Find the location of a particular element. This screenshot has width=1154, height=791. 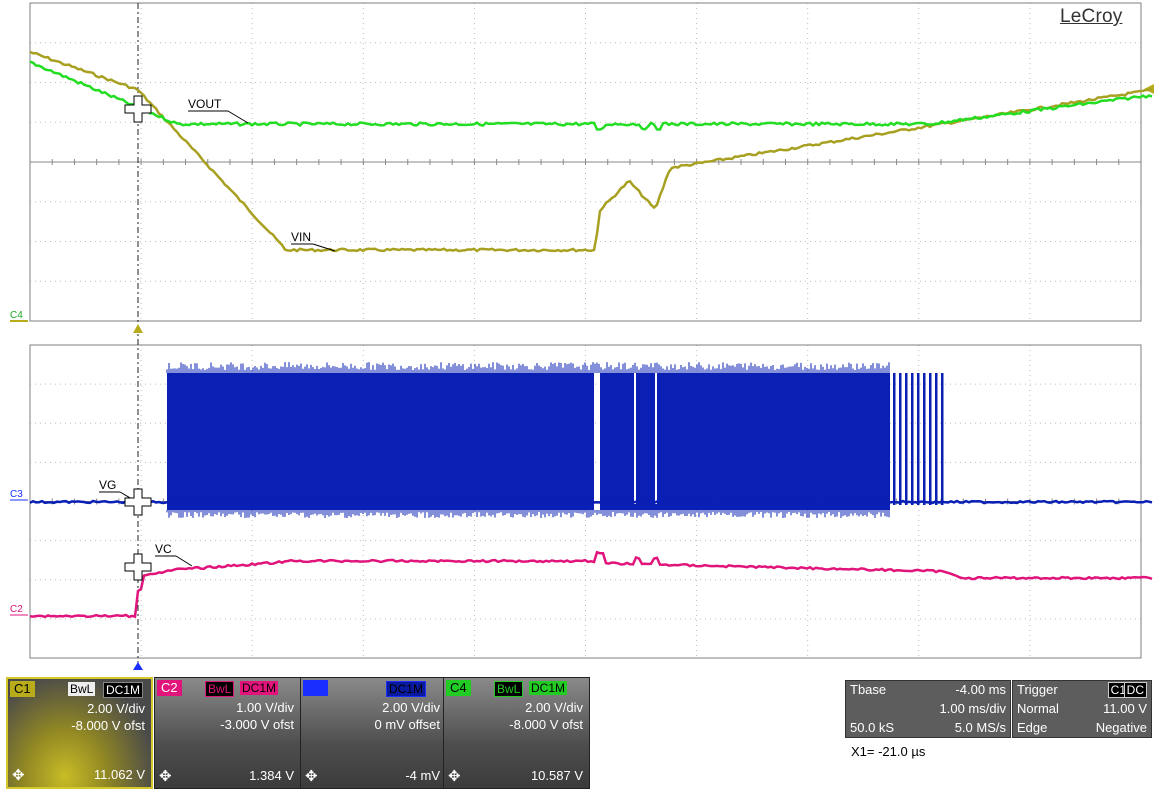

c1-cursor-icon: ✥ is located at coordinates (18, 775).